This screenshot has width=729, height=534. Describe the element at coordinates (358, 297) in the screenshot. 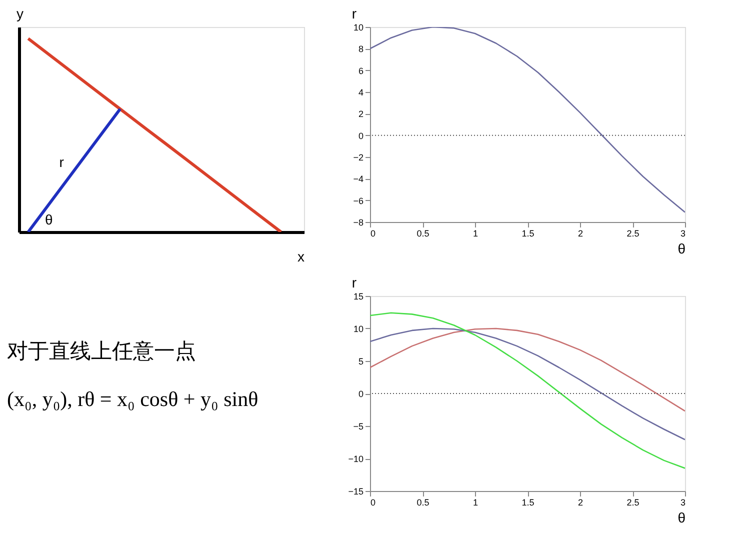

I see `y-tick-label: 15` at that location.